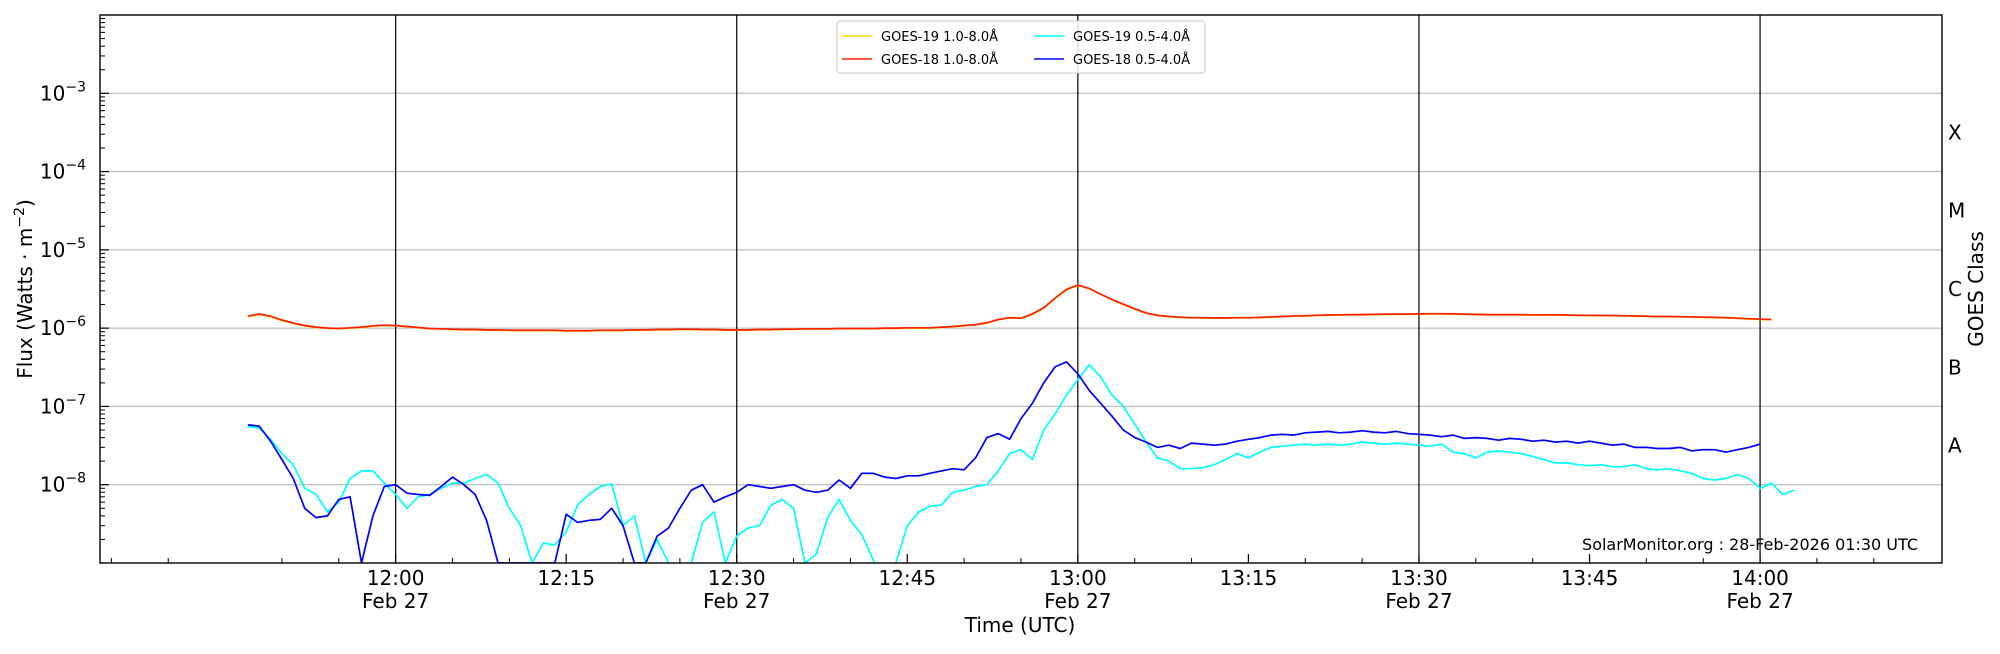 This screenshot has width=2000, height=654. What do you see at coordinates (63, 405) in the screenshot?
I see `y-tick-label: 10⁻⁷` at bounding box center [63, 405].